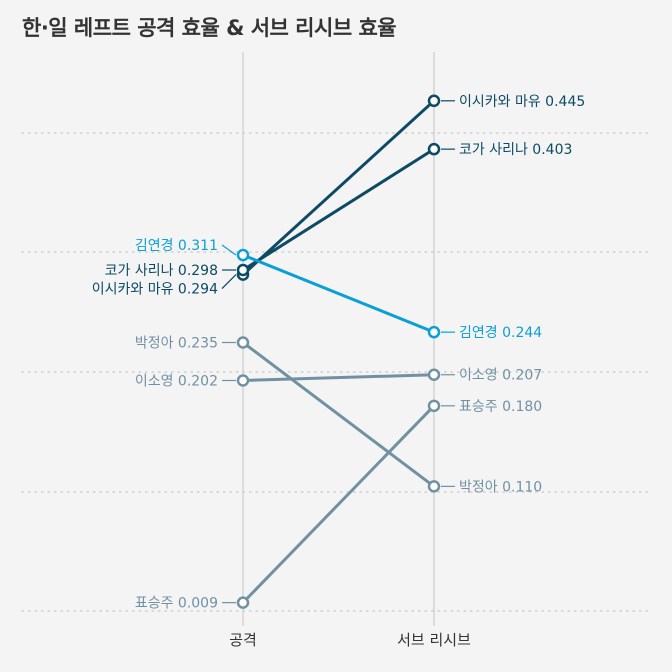 This screenshot has width=672, height=672. I want to click on x-tick-label: 공격, so click(243, 640).